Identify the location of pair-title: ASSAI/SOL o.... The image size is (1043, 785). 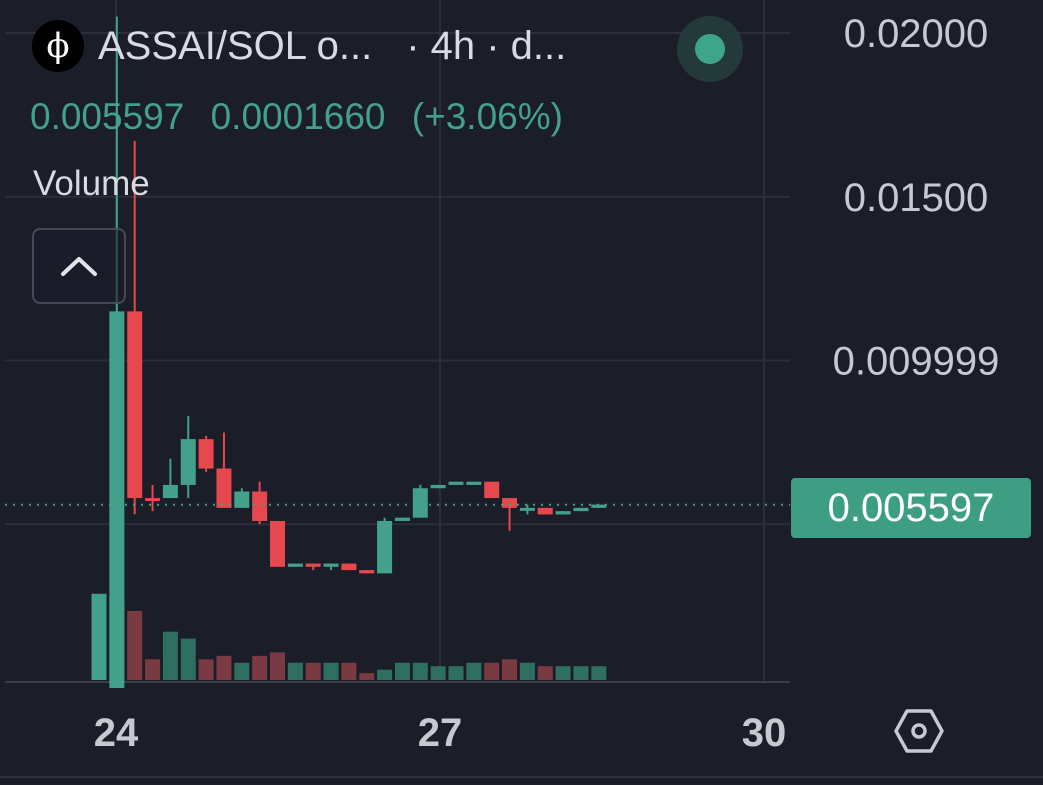
(235, 45).